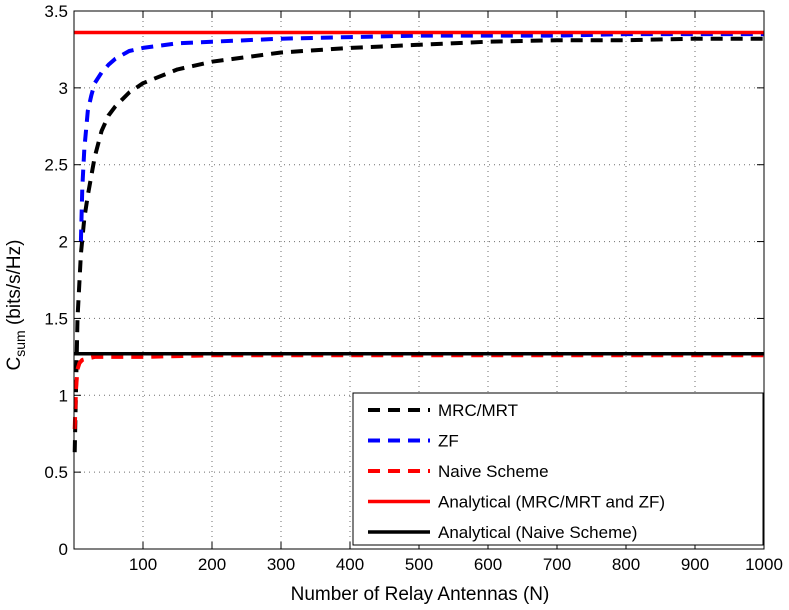  Describe the element at coordinates (56, 318) in the screenshot. I see `y-tick-label: 1.5` at that location.